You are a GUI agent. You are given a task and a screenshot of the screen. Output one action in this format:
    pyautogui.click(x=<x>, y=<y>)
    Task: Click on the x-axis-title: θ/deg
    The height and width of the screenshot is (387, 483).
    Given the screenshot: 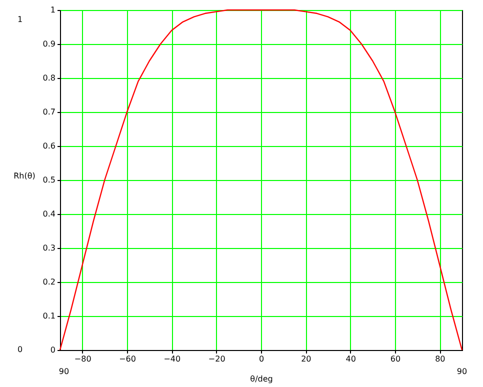 What is the action you would take?
    pyautogui.click(x=261, y=379)
    